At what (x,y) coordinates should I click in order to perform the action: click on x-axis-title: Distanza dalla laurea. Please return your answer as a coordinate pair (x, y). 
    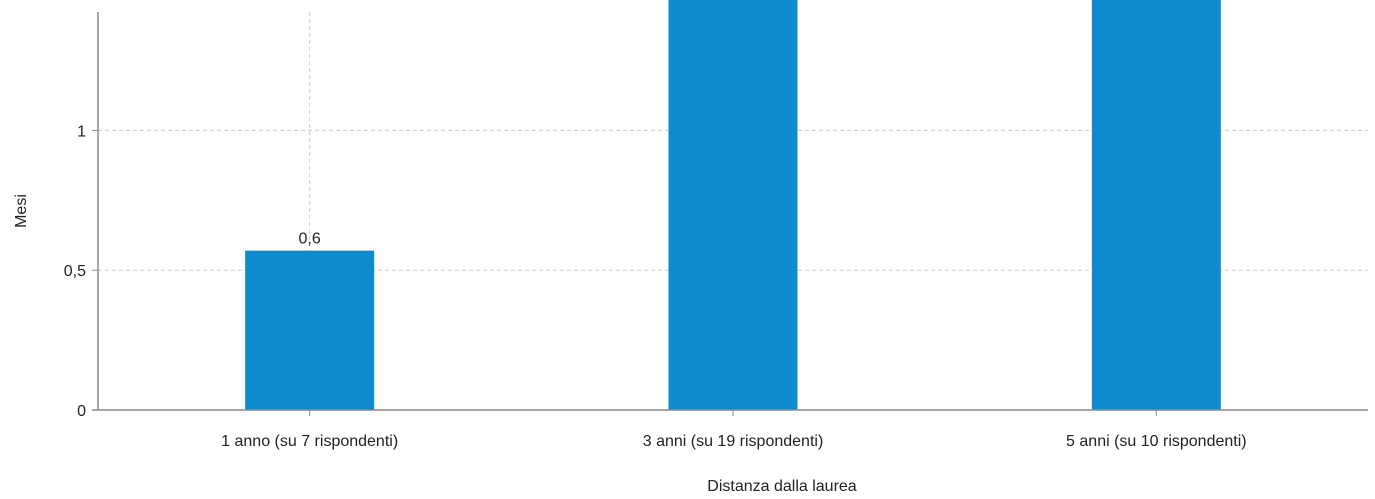
    Looking at the image, I should click on (782, 486).